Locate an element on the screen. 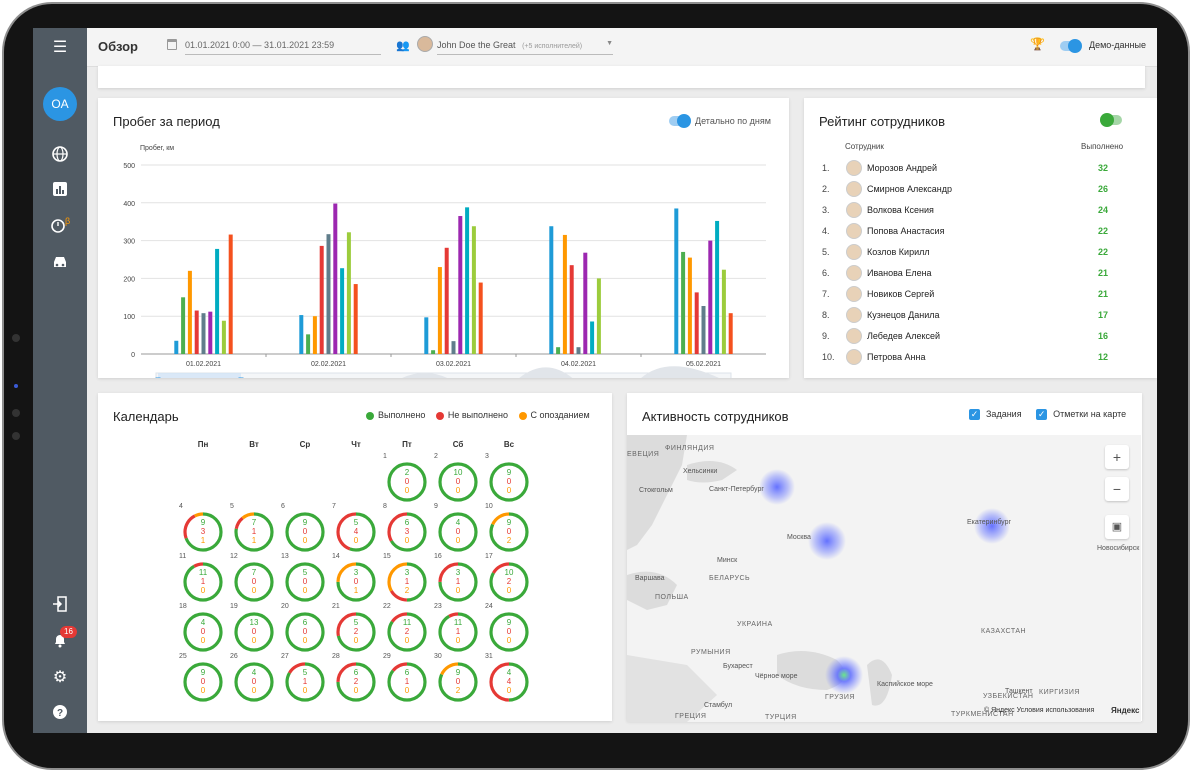  late-count: 0 is located at coordinates (458, 640).